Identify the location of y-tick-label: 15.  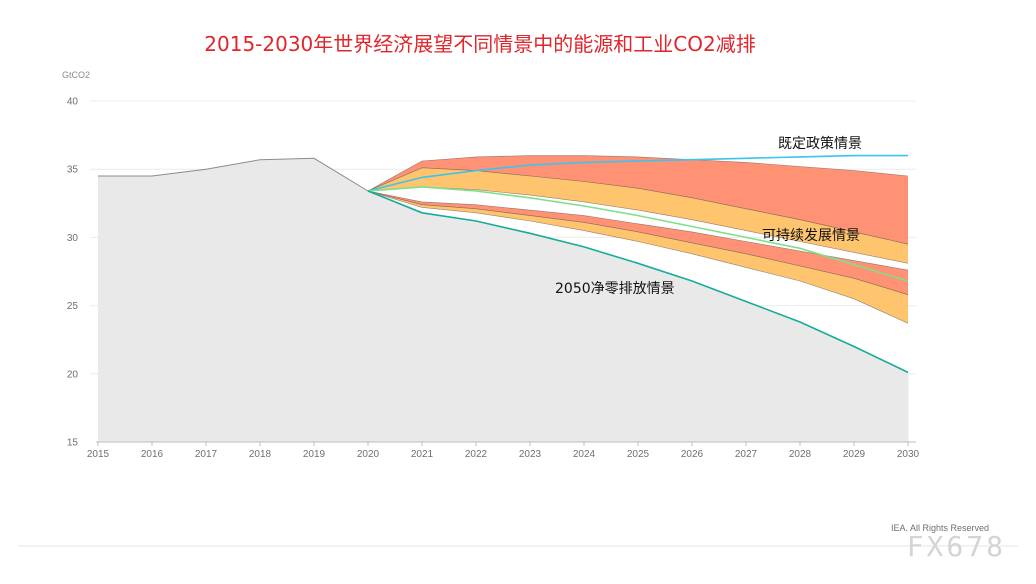
(73, 443).